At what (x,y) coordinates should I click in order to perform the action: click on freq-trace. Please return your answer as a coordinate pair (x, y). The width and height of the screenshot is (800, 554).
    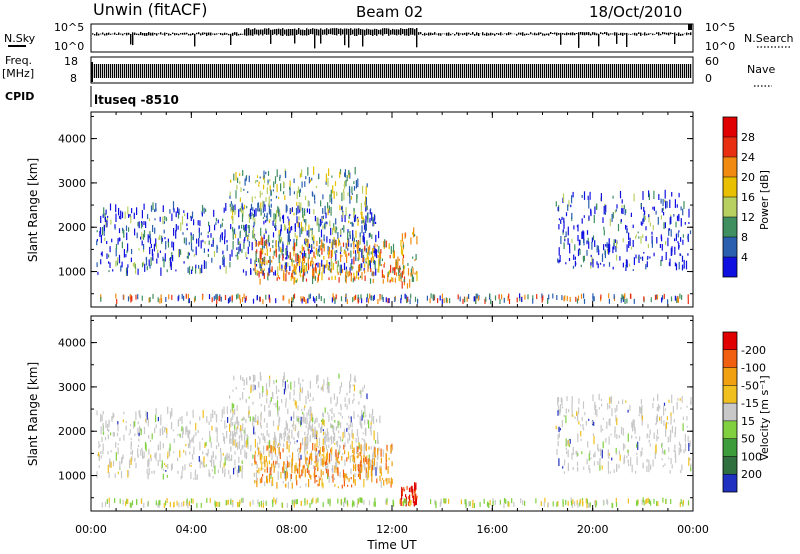
    Looking at the image, I should click on (391, 72).